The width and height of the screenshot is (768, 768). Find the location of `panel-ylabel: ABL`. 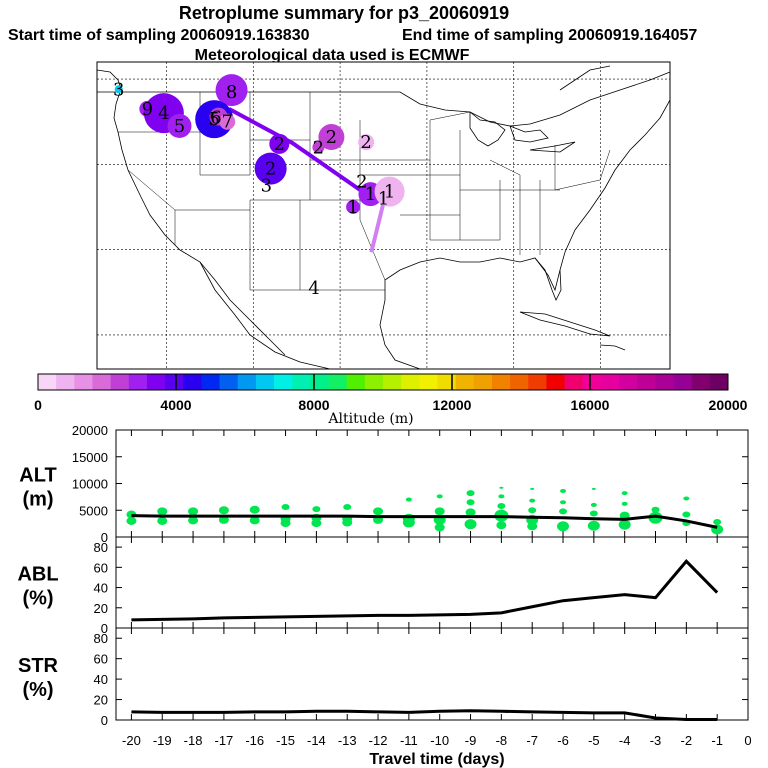

panel-ylabel: ABL is located at coordinates (37, 575).